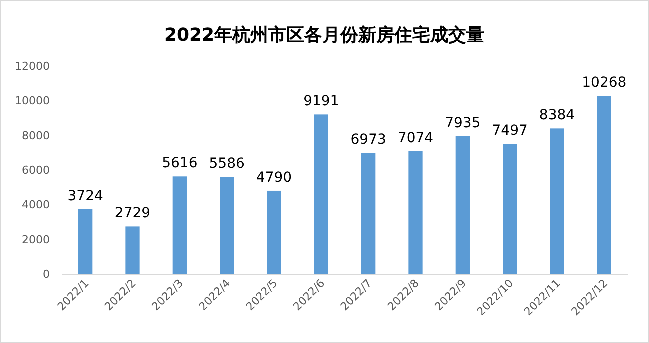 The width and height of the screenshot is (649, 343). I want to click on data-label: 3724, so click(86, 196).